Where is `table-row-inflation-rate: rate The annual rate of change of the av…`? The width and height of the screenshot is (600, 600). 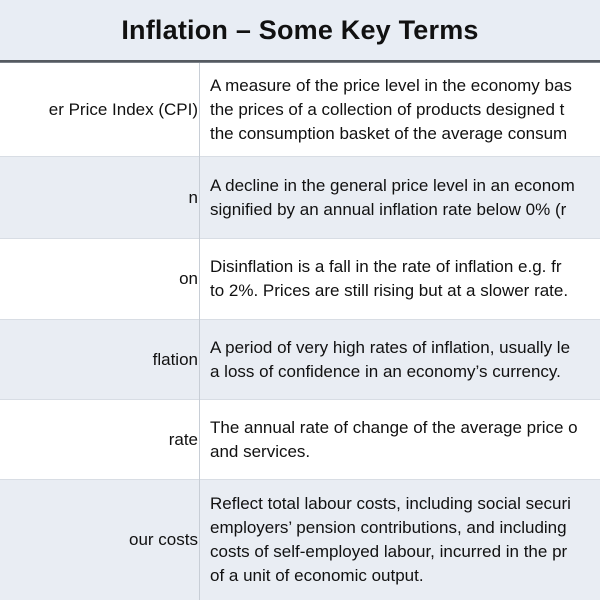
table-row-inflation-rate: rate The annual rate of change of the av… is located at coordinates (300, 440).